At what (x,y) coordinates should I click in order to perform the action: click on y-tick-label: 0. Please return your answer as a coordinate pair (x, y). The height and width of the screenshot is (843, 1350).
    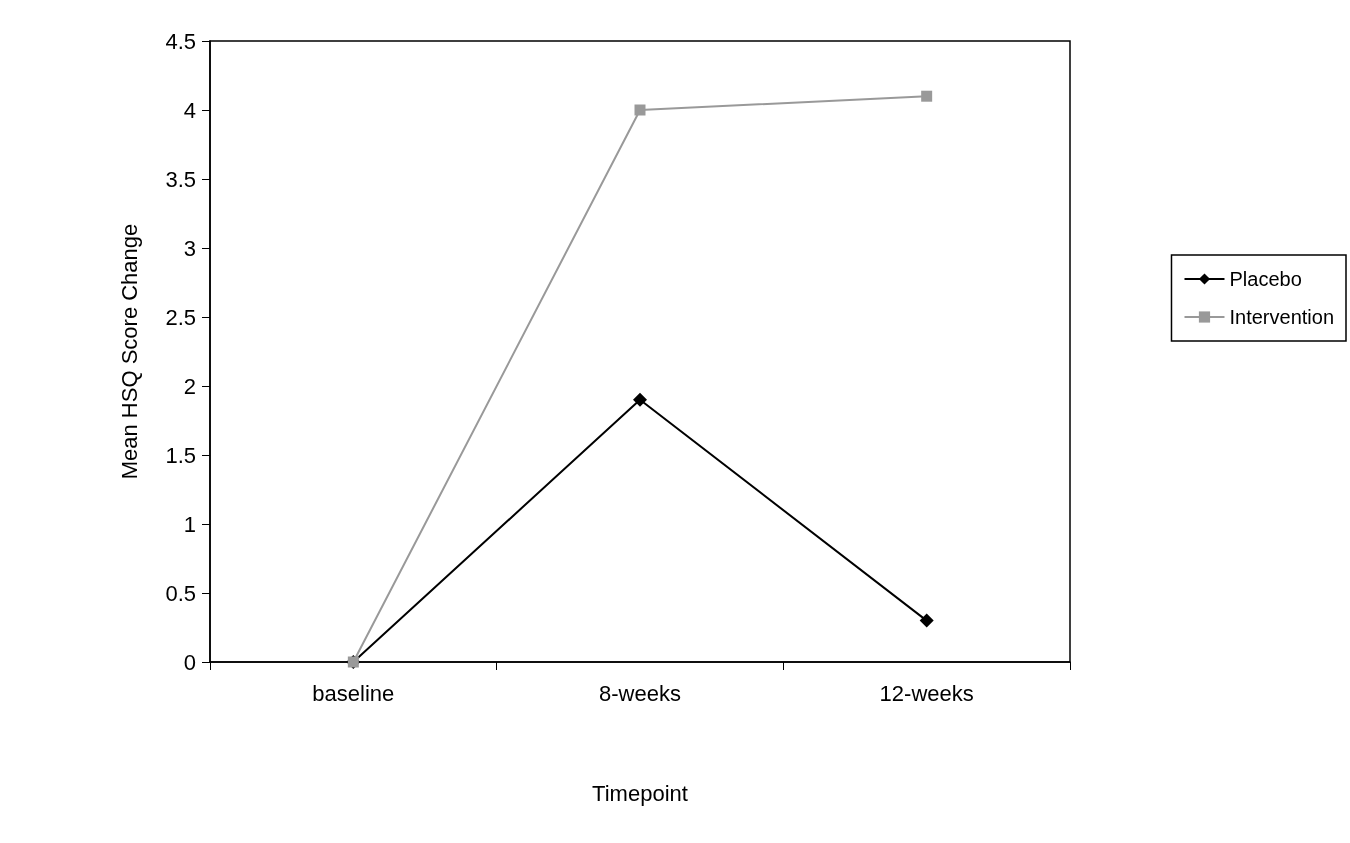
    Looking at the image, I should click on (189, 662).